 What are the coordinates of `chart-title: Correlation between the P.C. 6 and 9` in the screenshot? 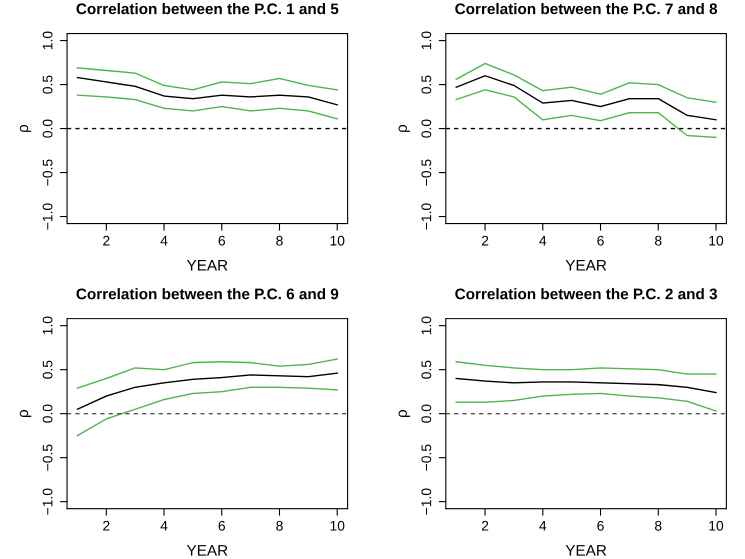 It's located at (207, 294).